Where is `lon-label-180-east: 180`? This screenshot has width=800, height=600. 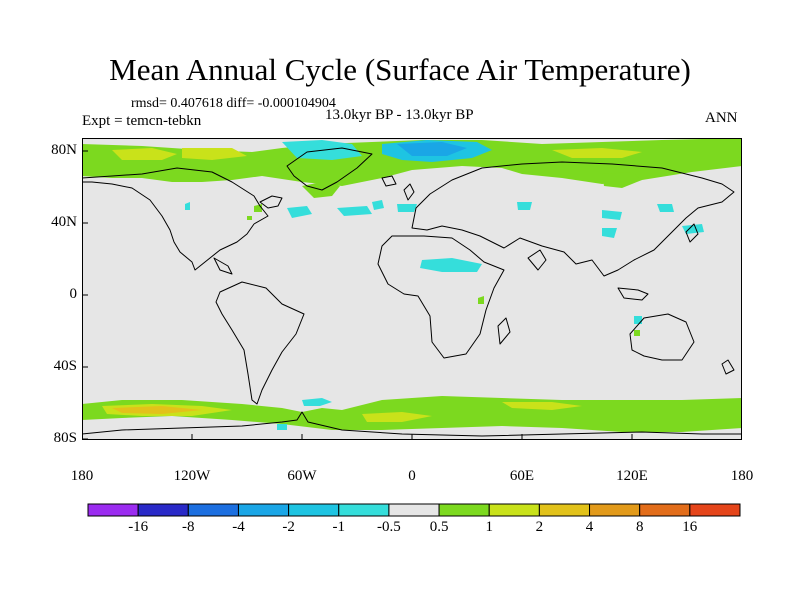 lon-label-180-east: 180 is located at coordinates (742, 476).